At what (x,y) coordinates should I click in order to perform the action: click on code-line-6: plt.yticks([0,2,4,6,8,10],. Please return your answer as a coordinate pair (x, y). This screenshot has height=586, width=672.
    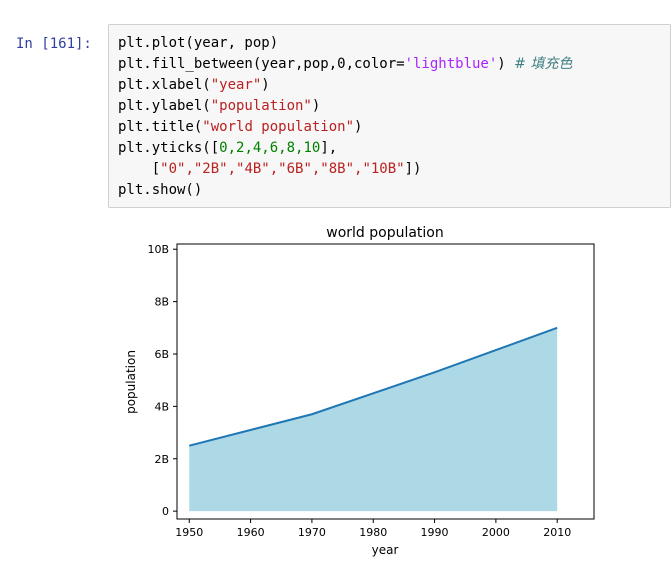
    Looking at the image, I should click on (228, 148).